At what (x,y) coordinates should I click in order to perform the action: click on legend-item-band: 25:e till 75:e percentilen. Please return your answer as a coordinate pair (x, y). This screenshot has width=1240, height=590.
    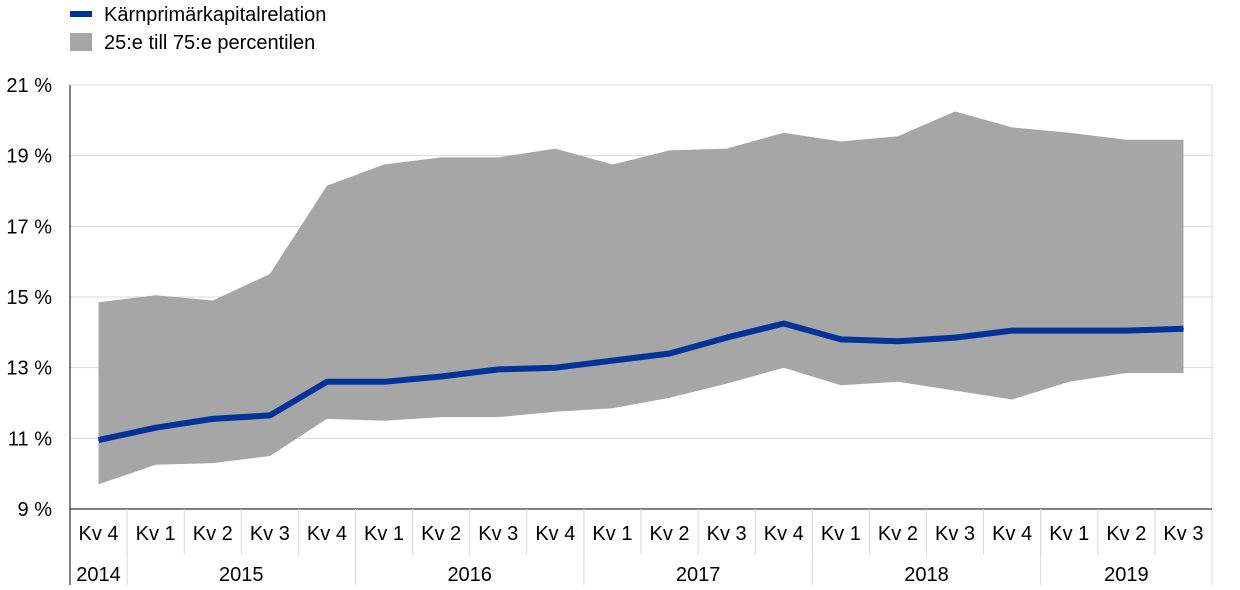
    Looking at the image, I should click on (192, 43).